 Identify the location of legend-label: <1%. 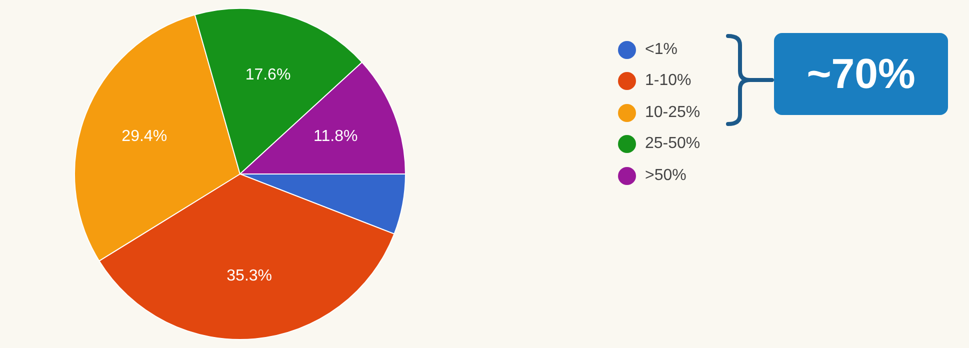
(661, 49).